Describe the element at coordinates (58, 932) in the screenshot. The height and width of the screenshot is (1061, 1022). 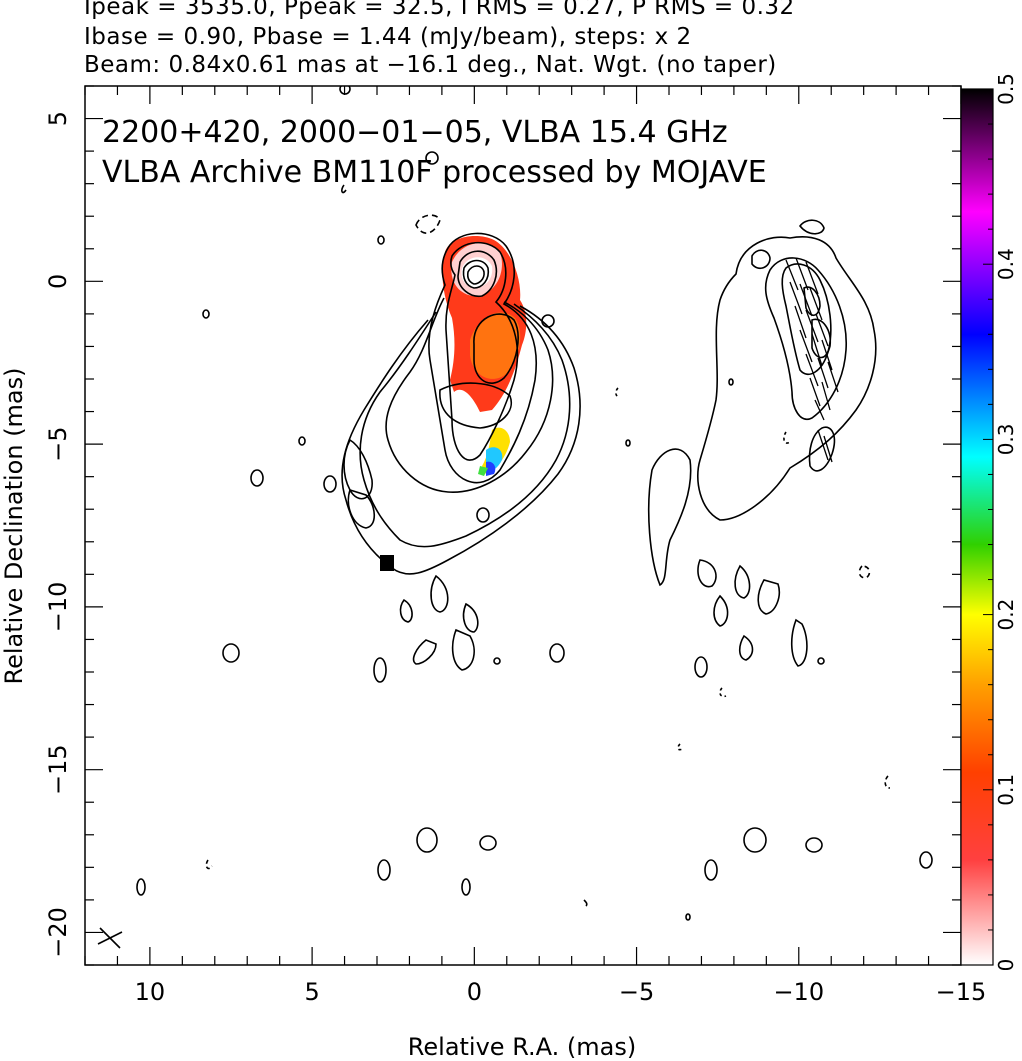
I see `y-tick-label: −20` at that location.